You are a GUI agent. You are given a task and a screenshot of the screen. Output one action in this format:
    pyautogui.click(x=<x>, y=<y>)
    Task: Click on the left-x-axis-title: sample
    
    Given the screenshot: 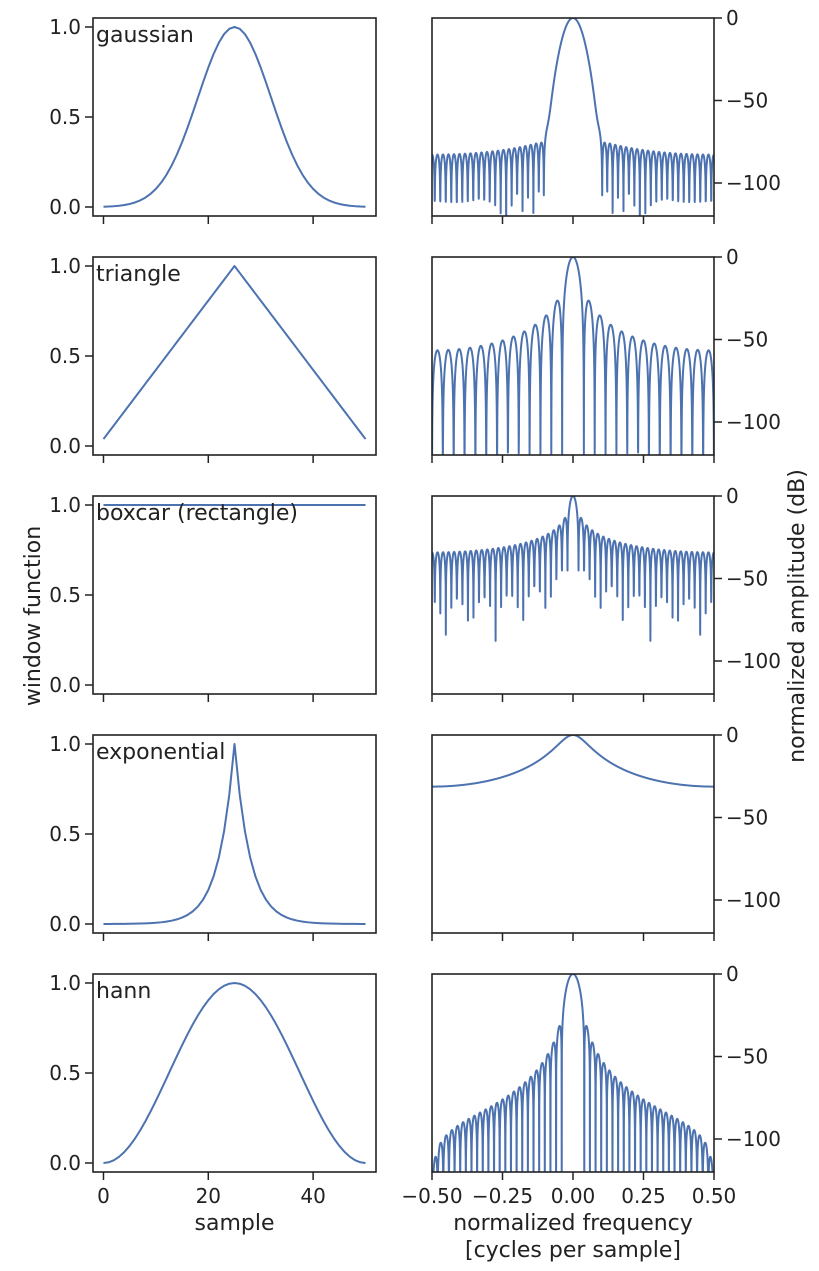 What is the action you would take?
    pyautogui.click(x=235, y=1223)
    